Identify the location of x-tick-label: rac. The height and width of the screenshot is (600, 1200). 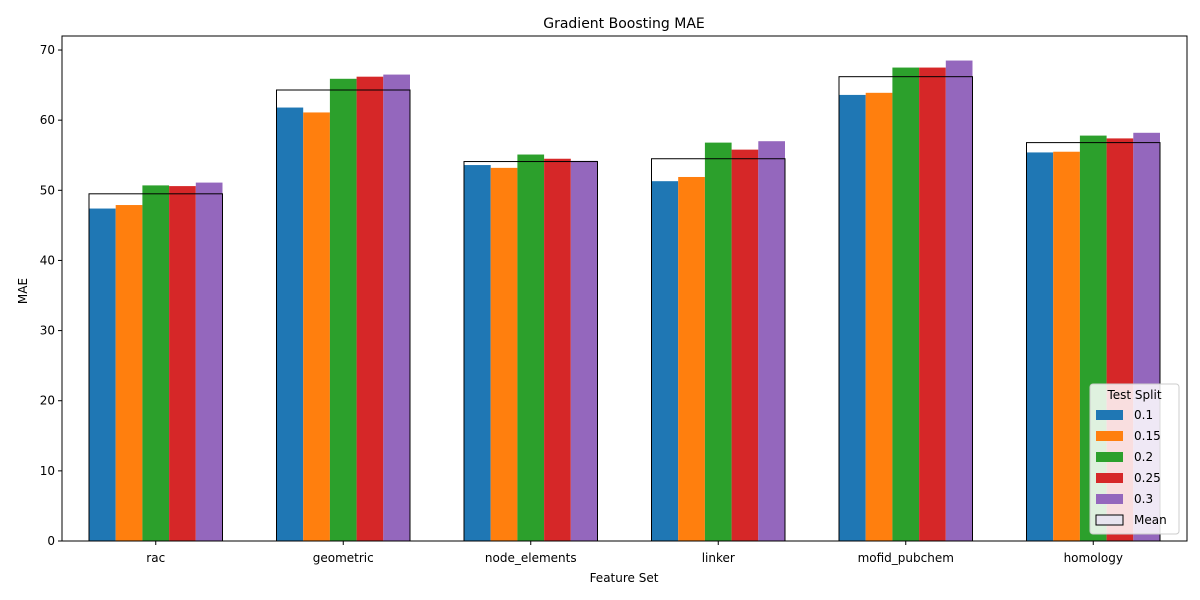
(155, 558).